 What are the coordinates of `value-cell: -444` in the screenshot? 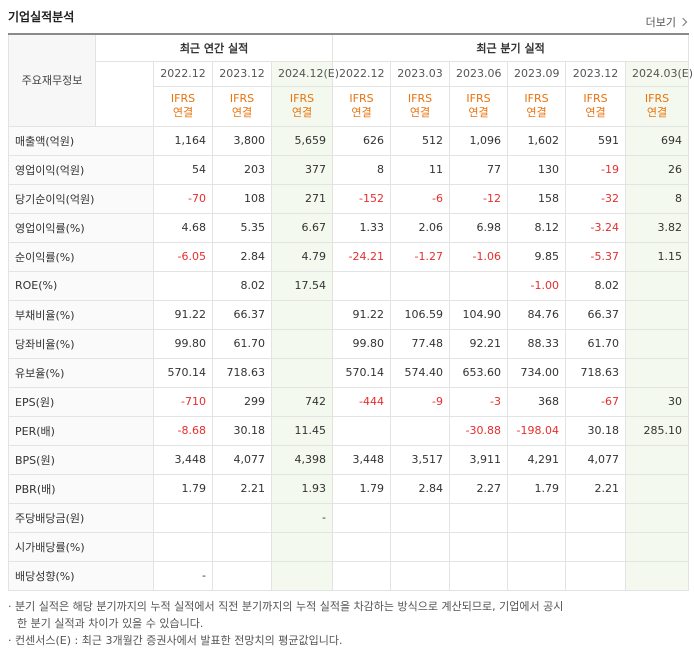 It's located at (362, 401).